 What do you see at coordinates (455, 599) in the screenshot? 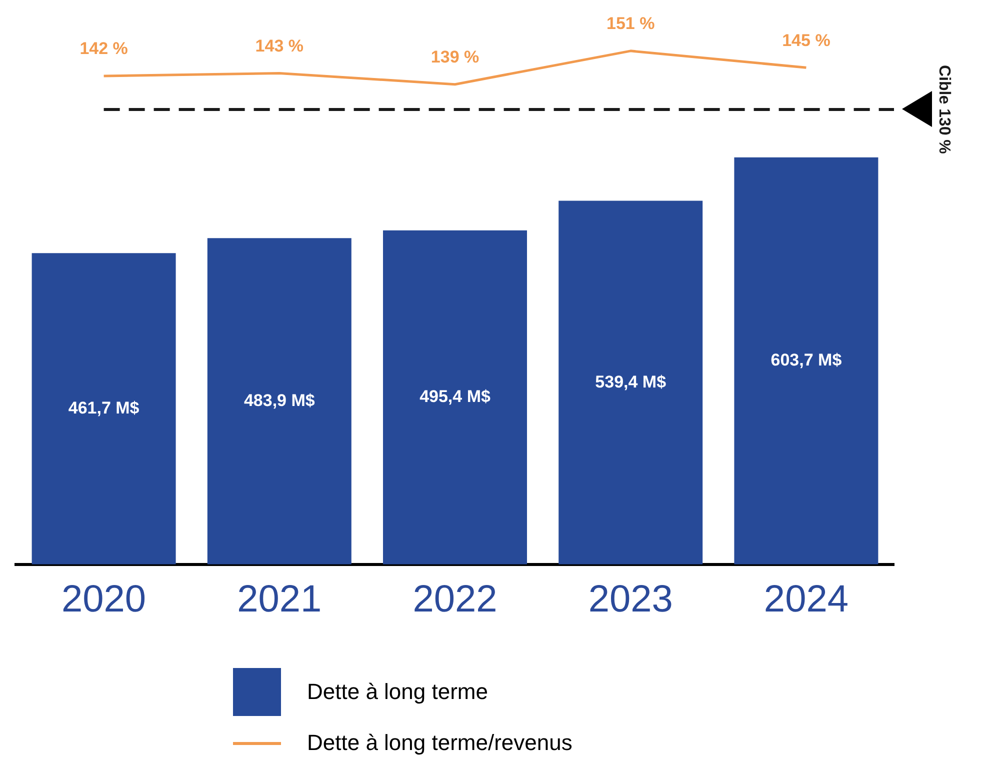
I see `x-tick-label: 2022` at bounding box center [455, 599].